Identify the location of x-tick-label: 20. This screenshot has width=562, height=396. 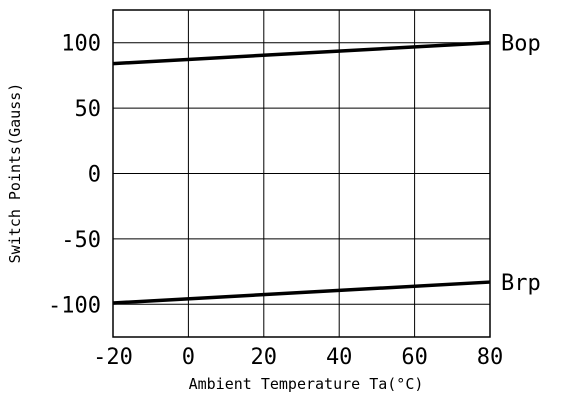
(264, 357).